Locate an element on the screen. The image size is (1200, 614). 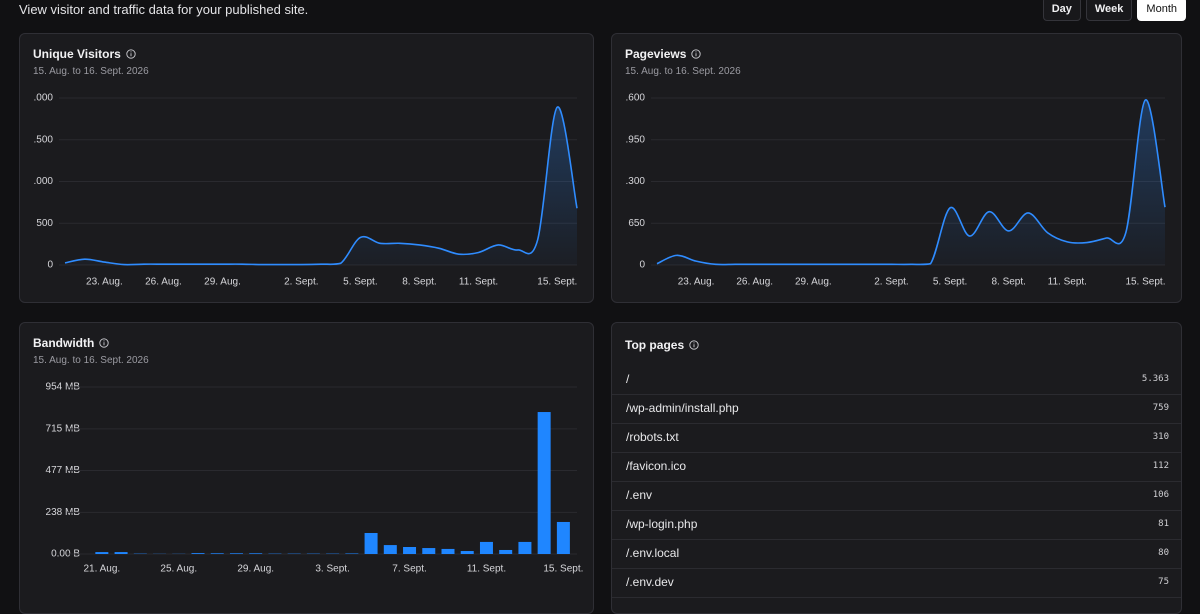
page-path: /.env is located at coordinates (639, 495).